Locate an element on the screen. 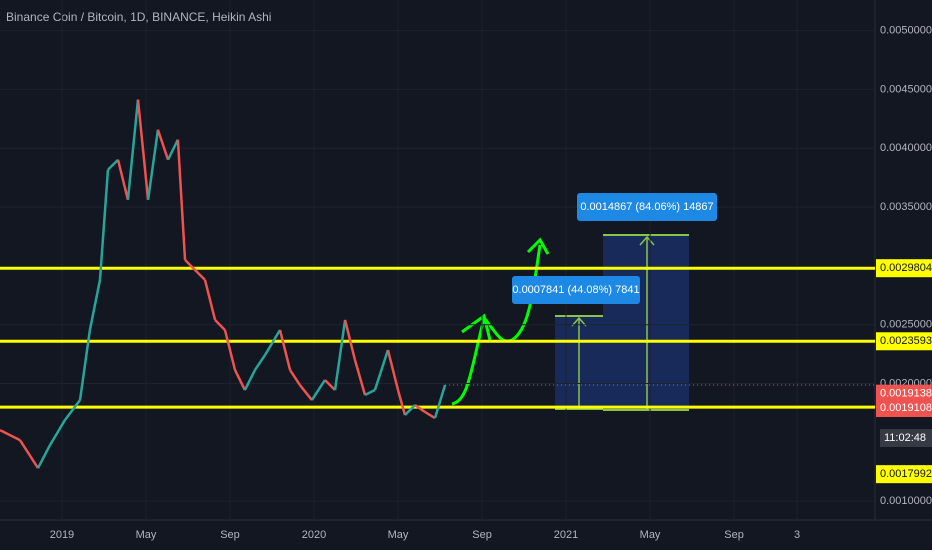  y-tick-label: 0.0040000 is located at coordinates (906, 148).